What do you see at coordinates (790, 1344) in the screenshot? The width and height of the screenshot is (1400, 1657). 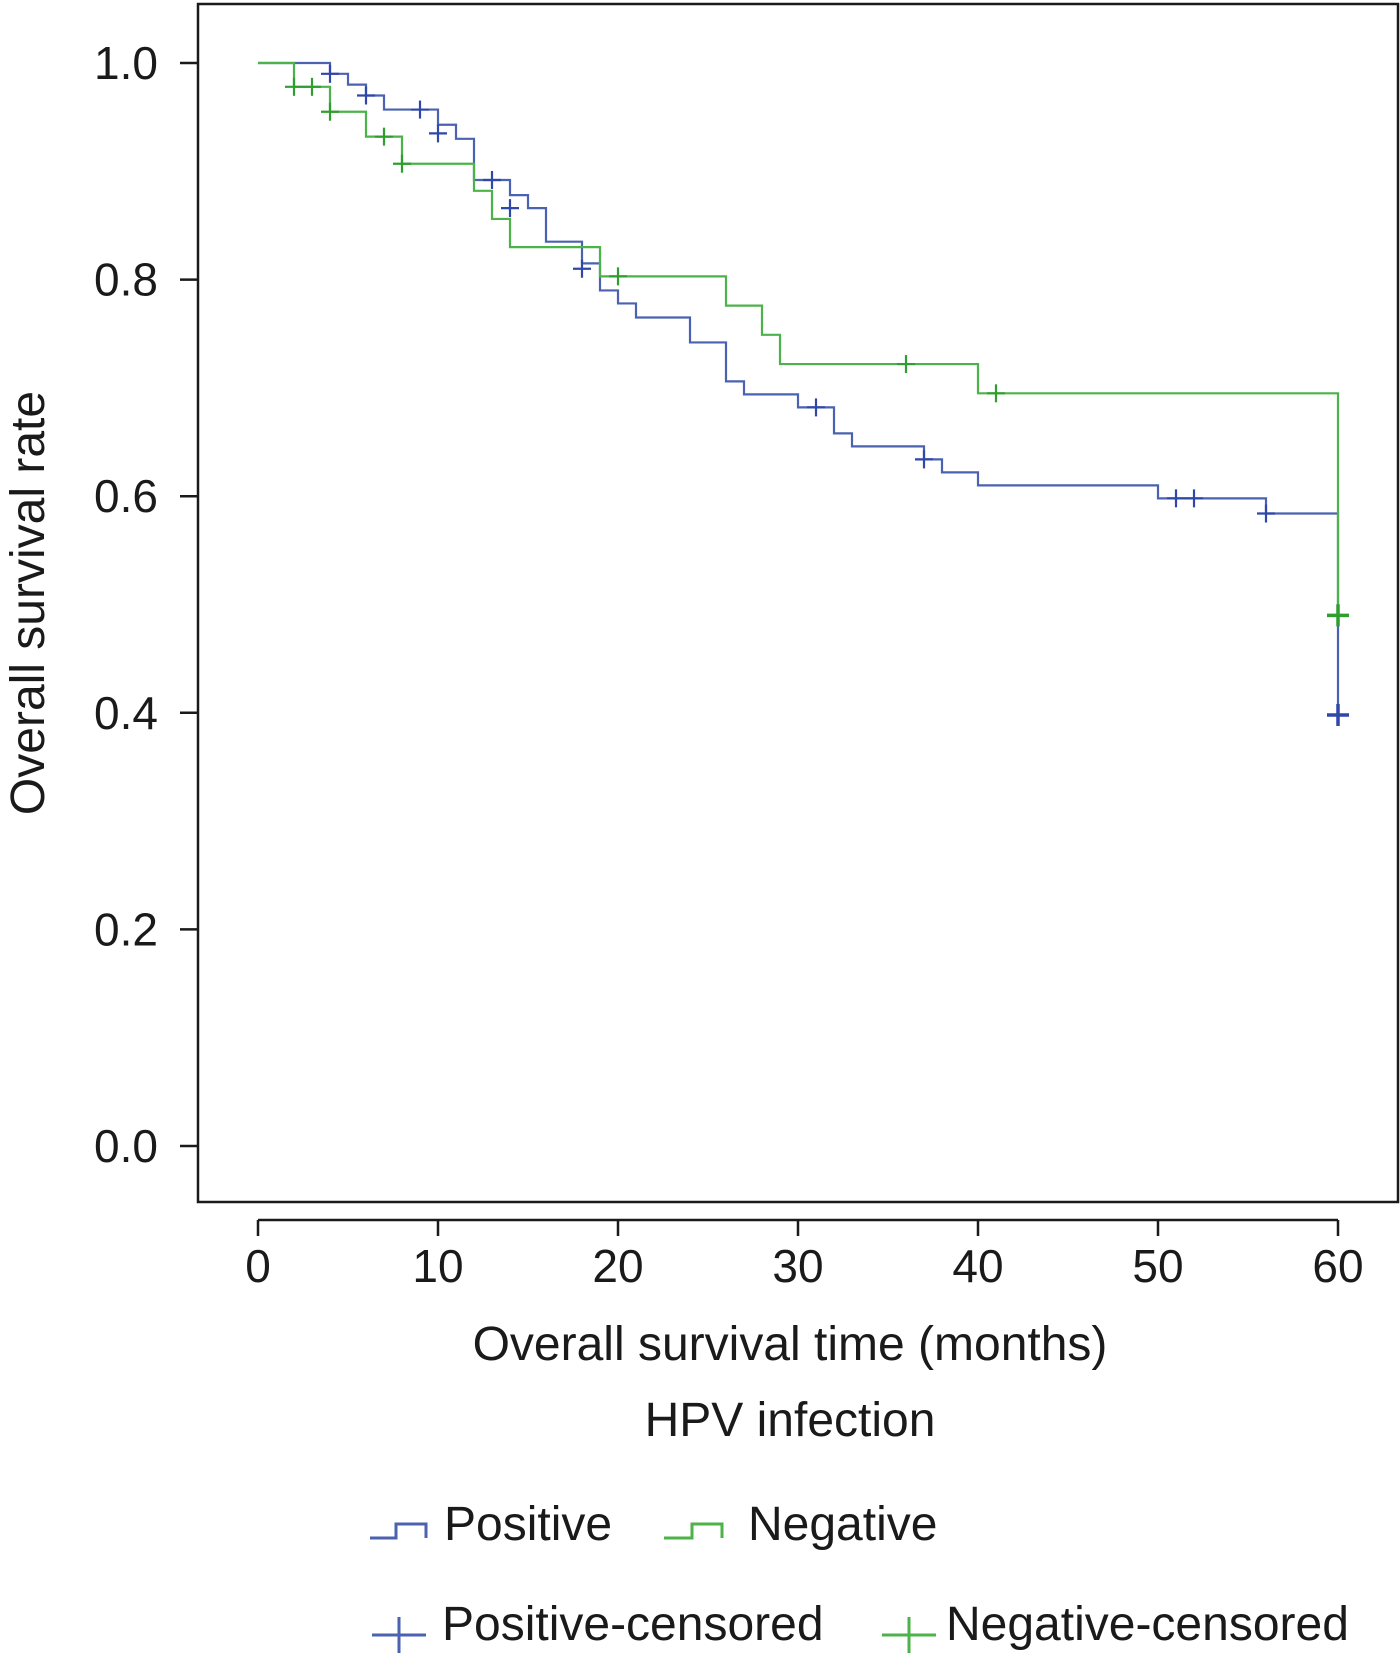 I see `x-axis-title: Overall survival time (months)` at bounding box center [790, 1344].